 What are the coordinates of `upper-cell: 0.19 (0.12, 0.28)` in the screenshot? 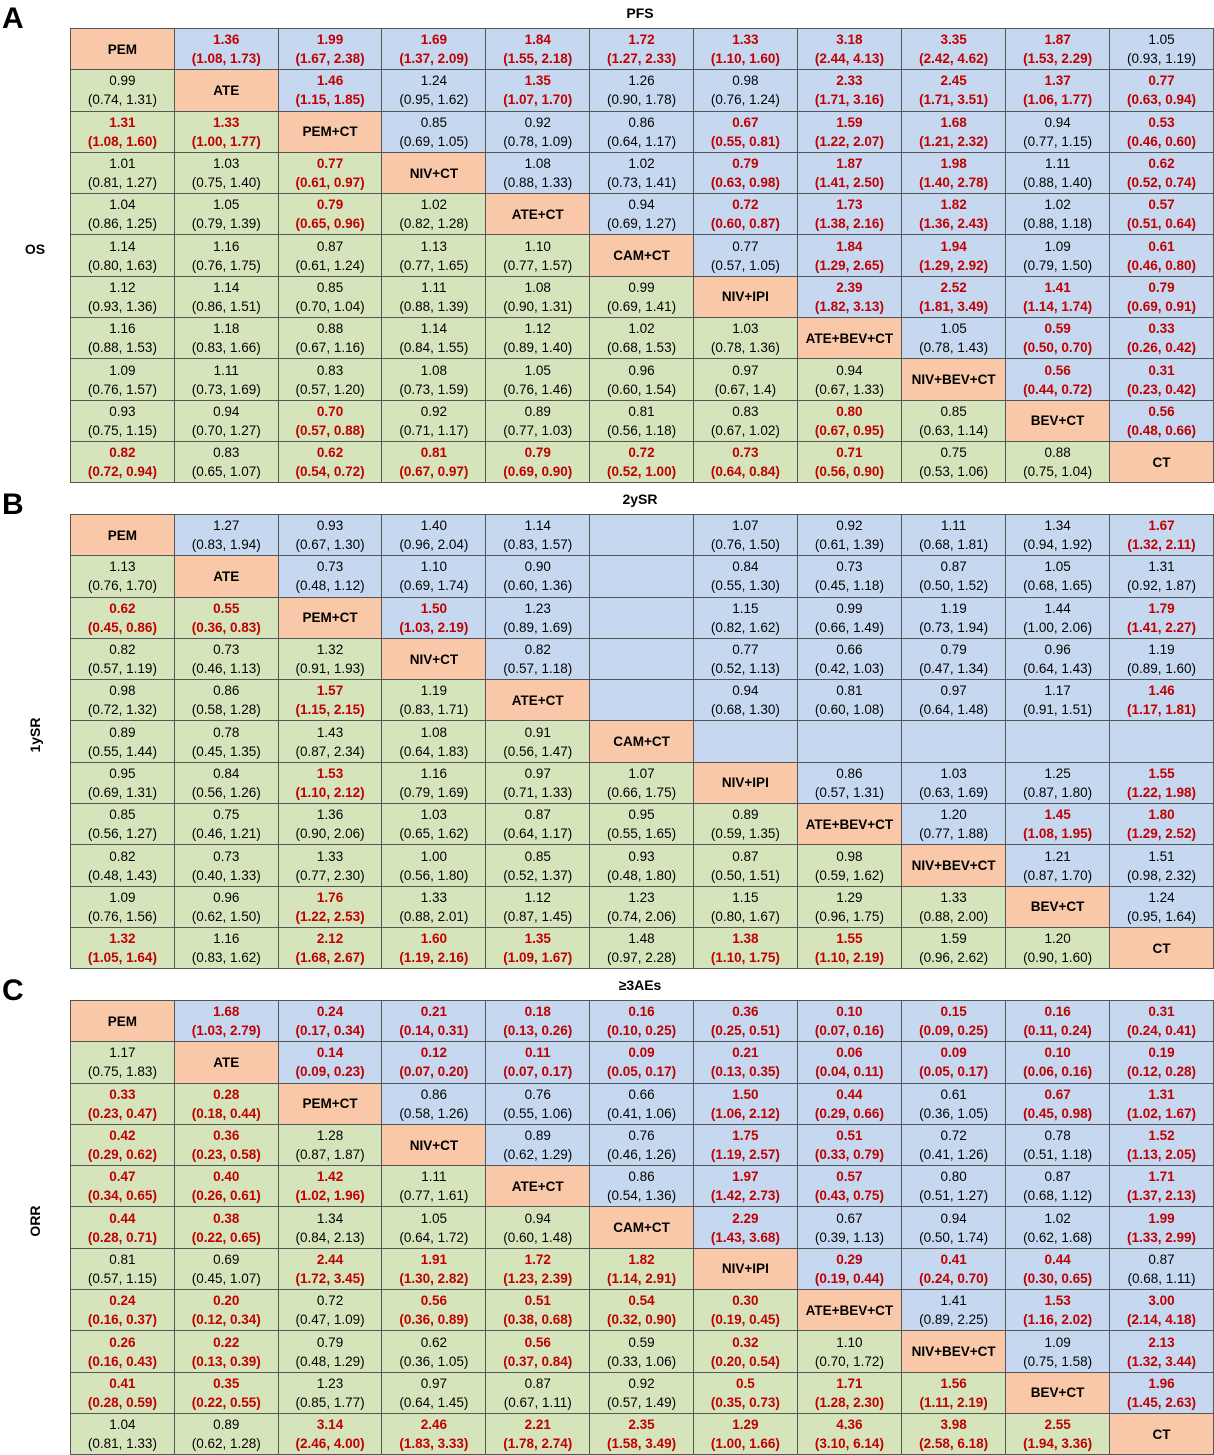 It's located at (1161, 1062).